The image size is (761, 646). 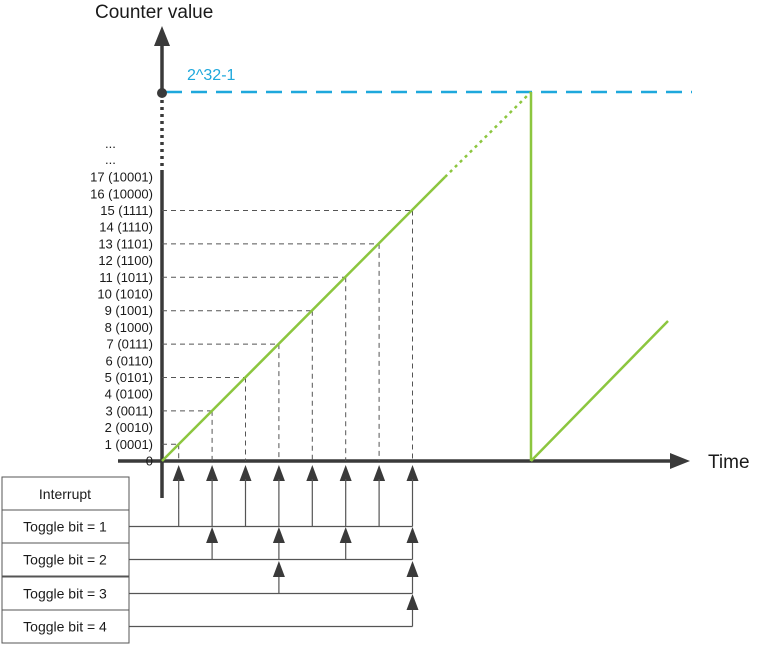 What do you see at coordinates (125, 260) in the screenshot?
I see `y-tick-label: 12 (1100)` at bounding box center [125, 260].